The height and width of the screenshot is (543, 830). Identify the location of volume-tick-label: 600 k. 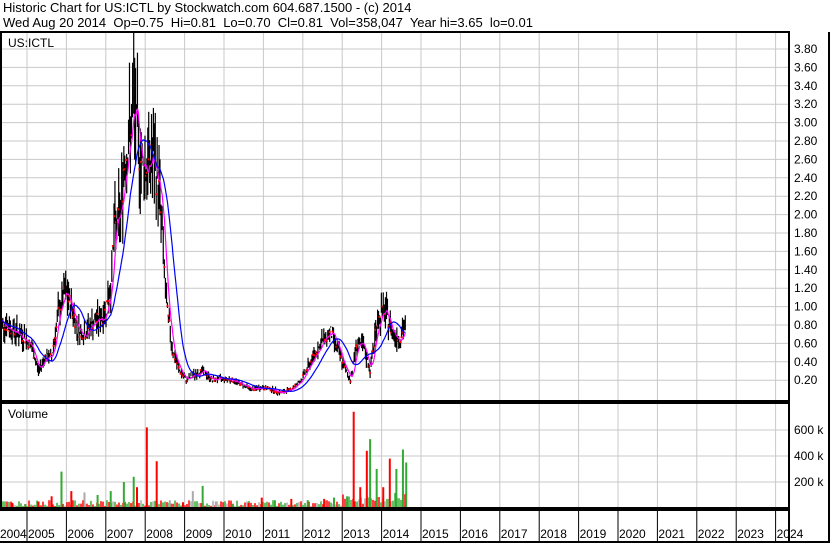
(809, 430).